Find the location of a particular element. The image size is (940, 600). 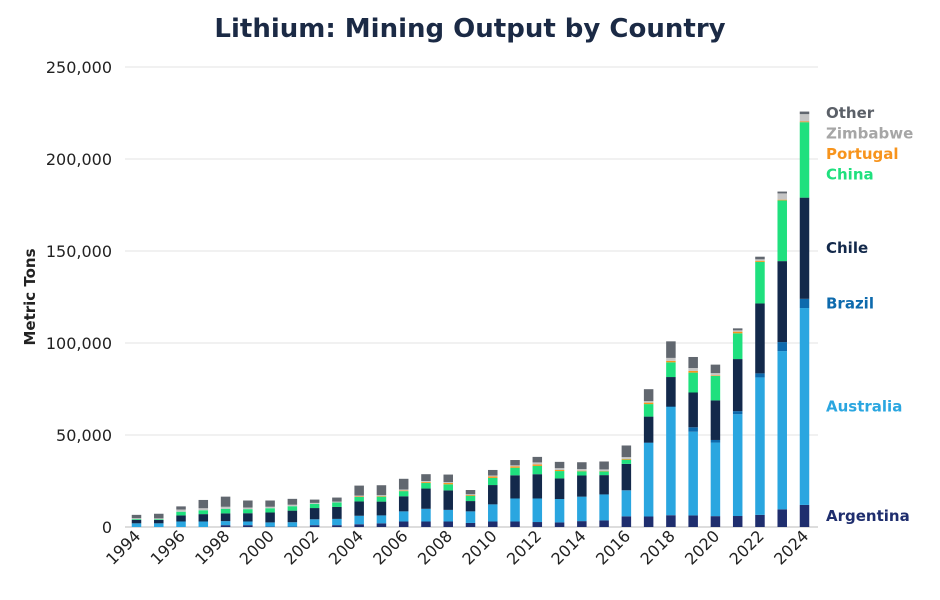

bar-segment-zimbabwe-2014 is located at coordinates (582, 470).